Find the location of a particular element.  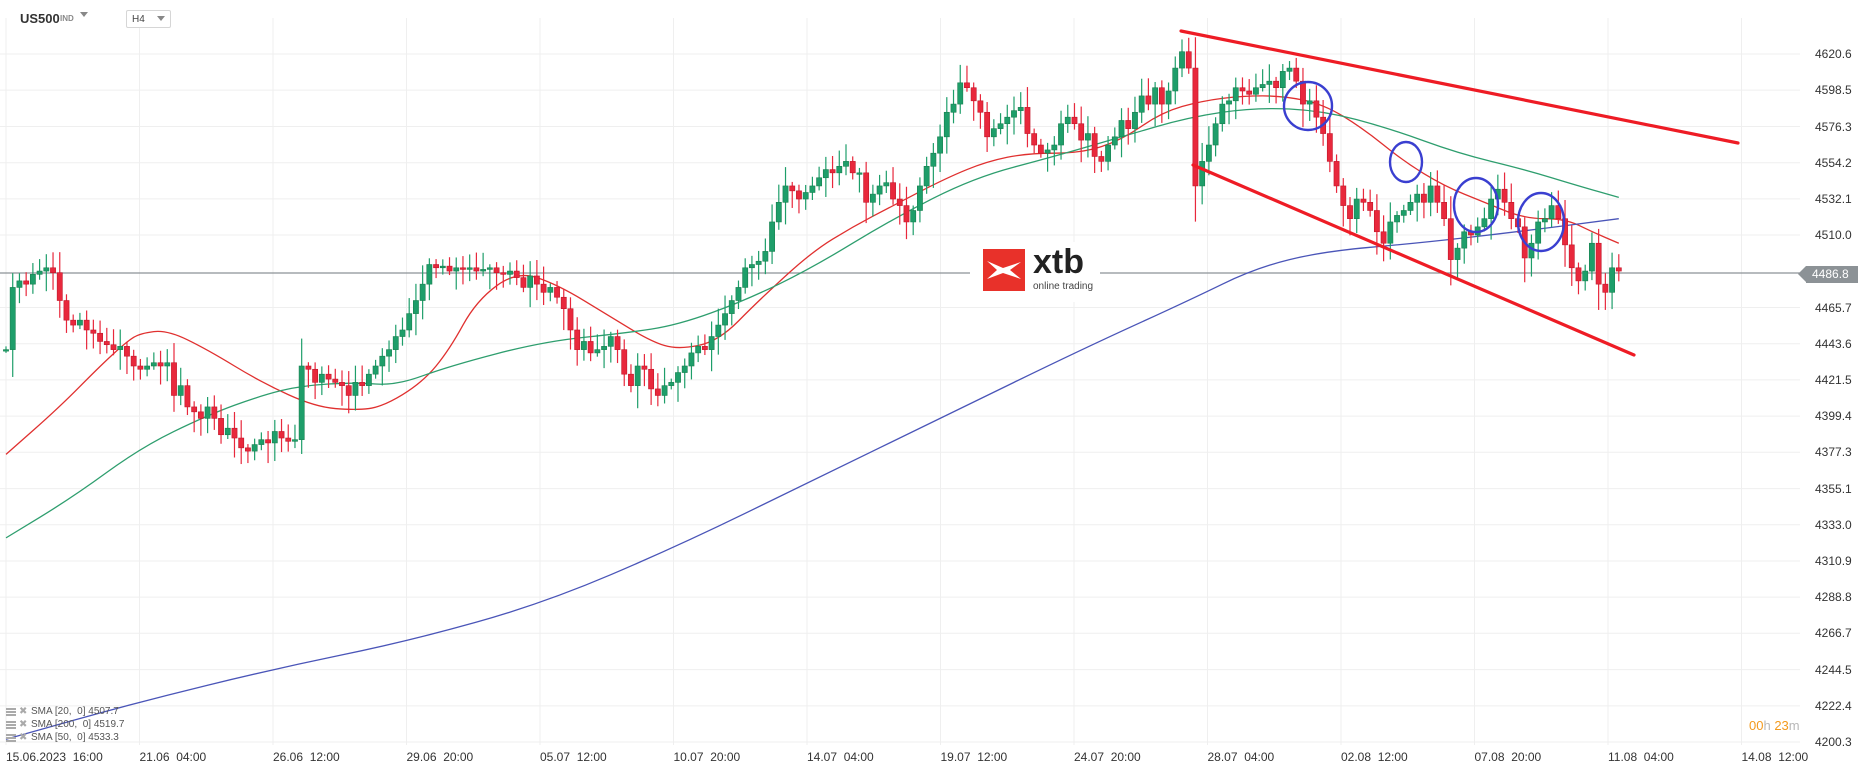

legend-item-sma50: ✖ SMA [50, 0] 4533.3 is located at coordinates (65, 737).